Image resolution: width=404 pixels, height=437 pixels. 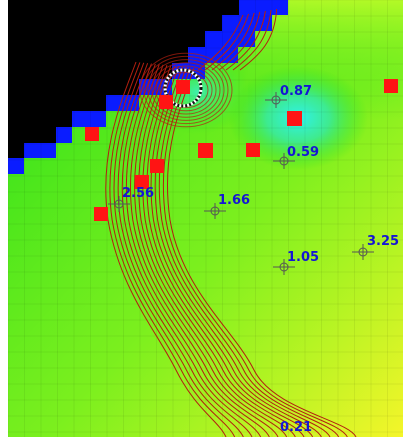 What do you see at coordinates (383, 241) in the screenshot?
I see `observation-label: 3.25` at bounding box center [383, 241].